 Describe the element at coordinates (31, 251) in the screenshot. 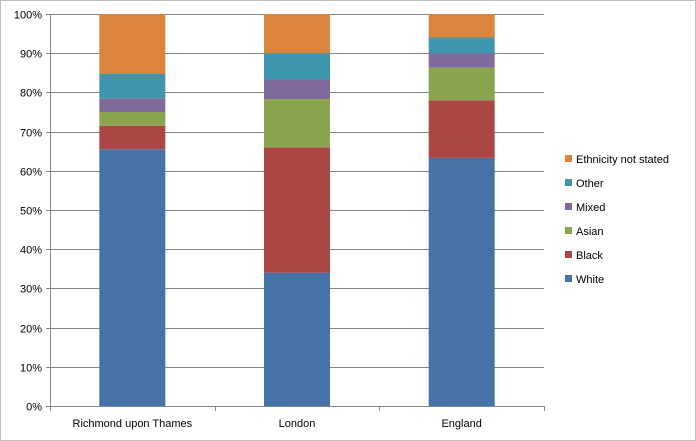

I see `y-tick-label: 40%` at that location.